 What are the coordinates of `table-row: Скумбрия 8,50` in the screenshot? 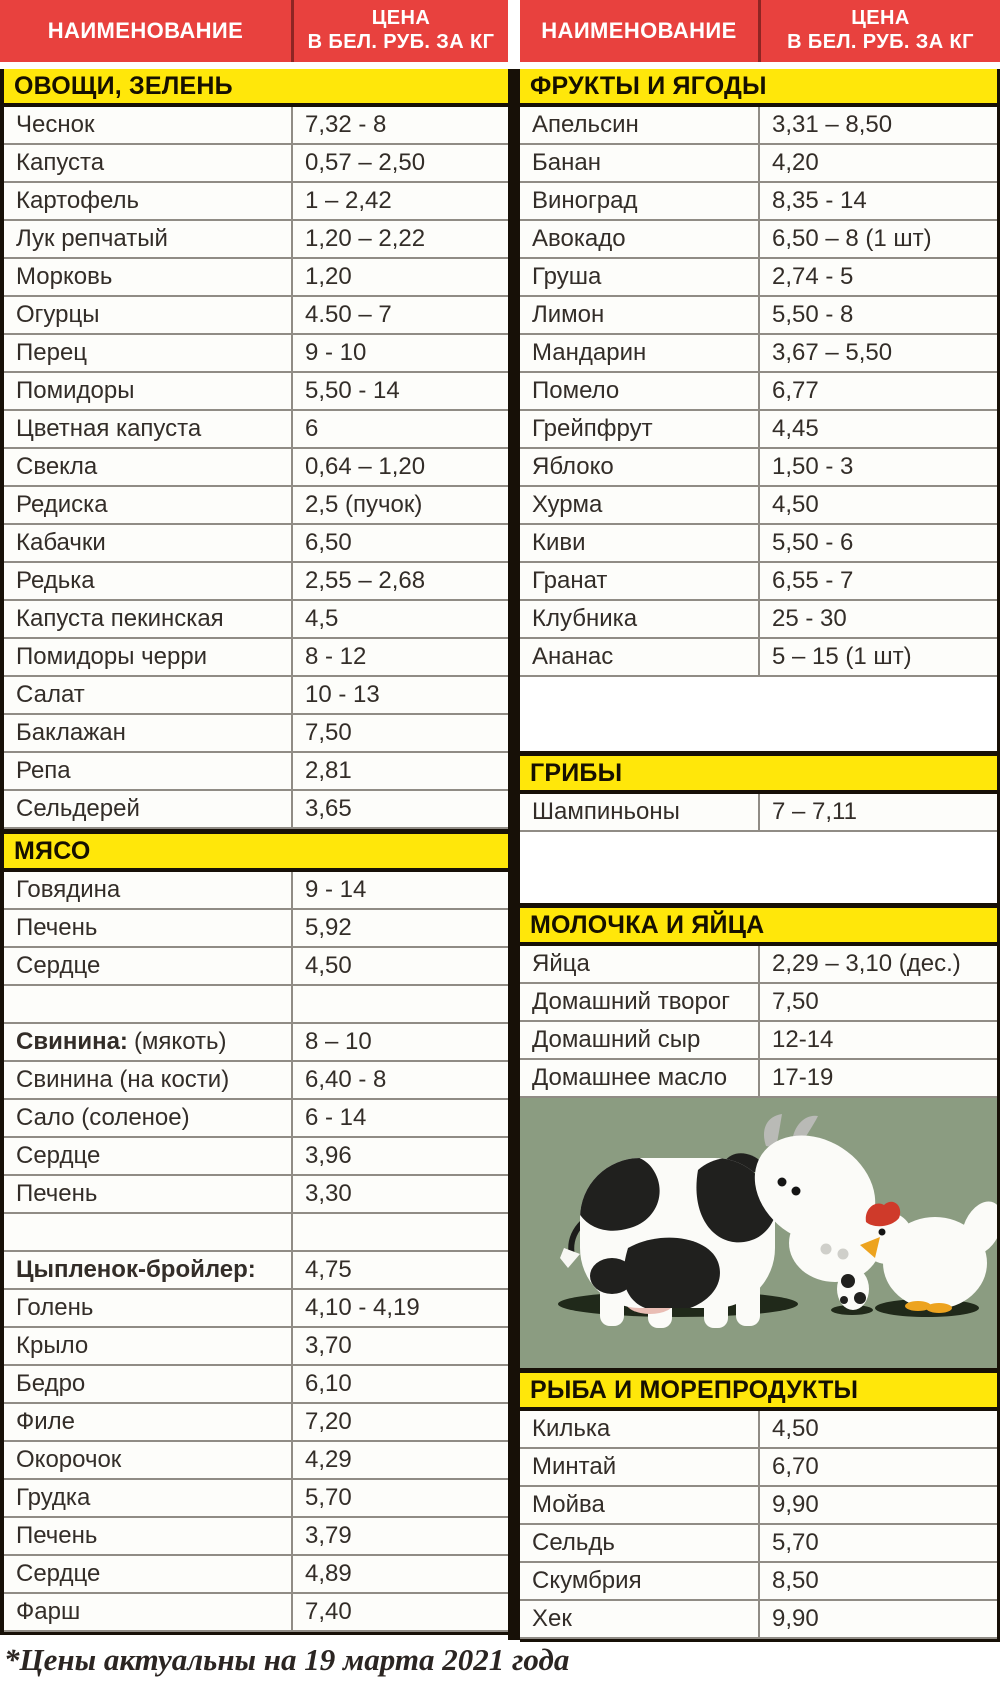 It's located at (758, 1582).